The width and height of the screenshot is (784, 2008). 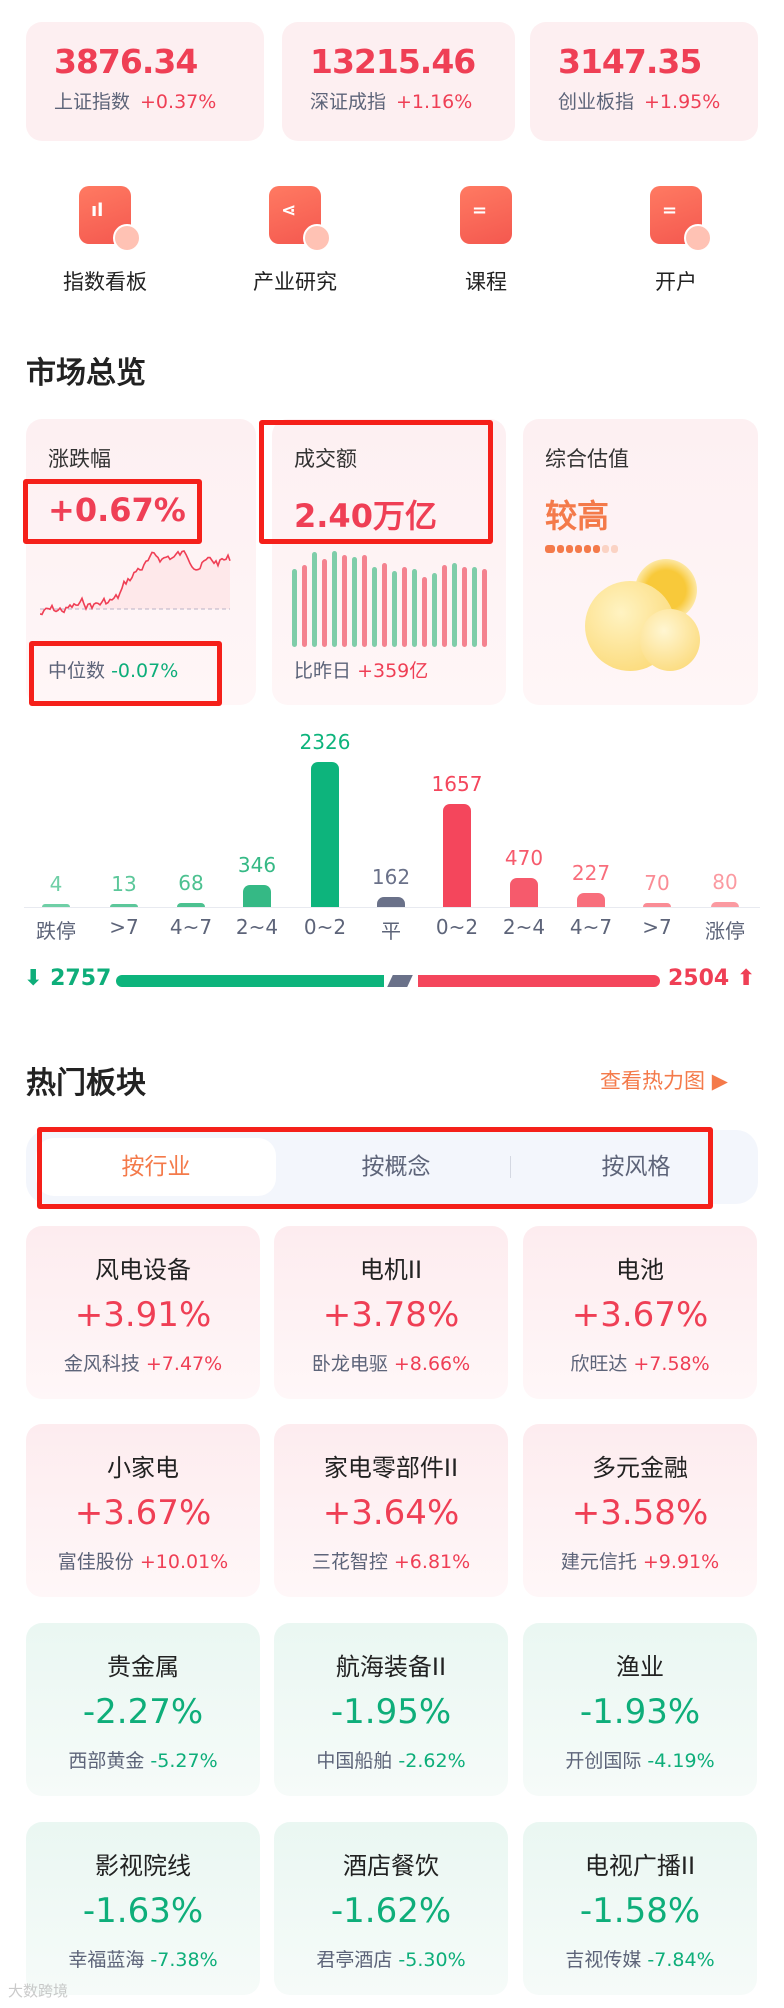 I want to click on sector-change: -1.95%, so click(x=391, y=1712).